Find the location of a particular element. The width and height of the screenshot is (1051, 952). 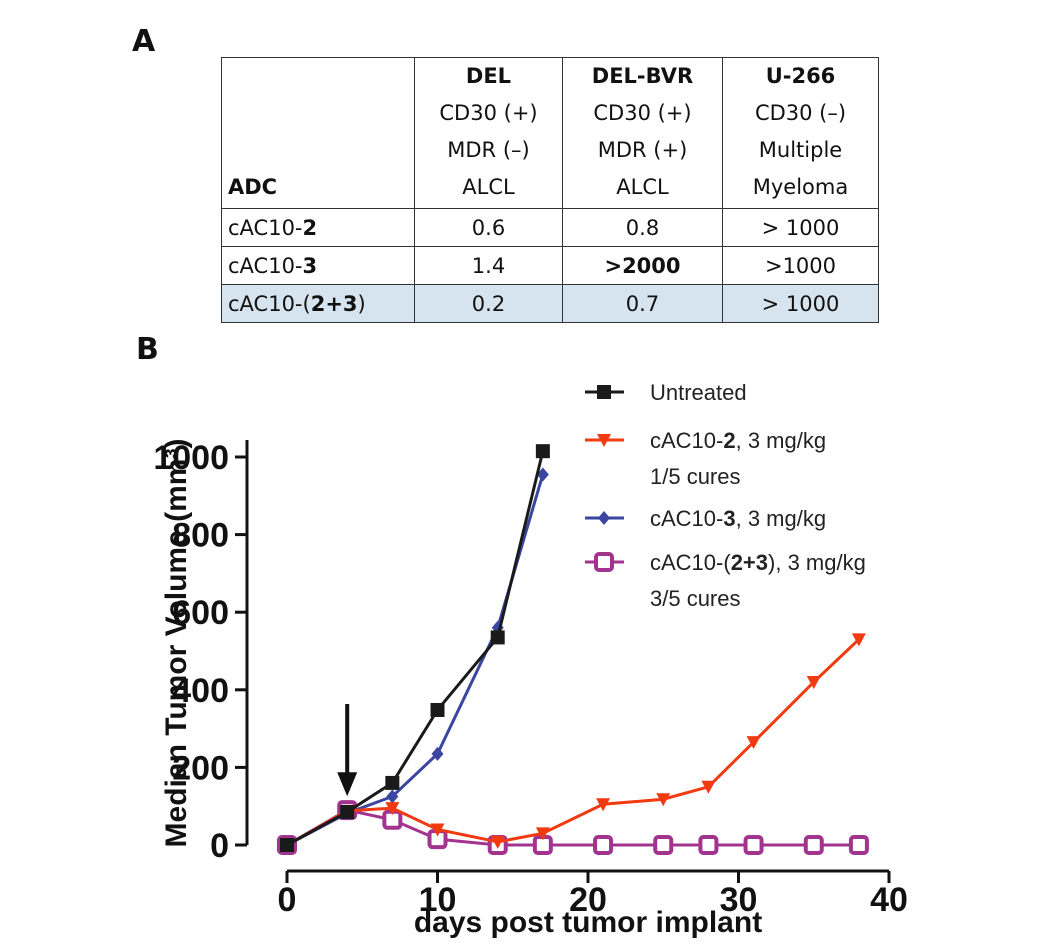

panel-a-label: A is located at coordinates (144, 41).